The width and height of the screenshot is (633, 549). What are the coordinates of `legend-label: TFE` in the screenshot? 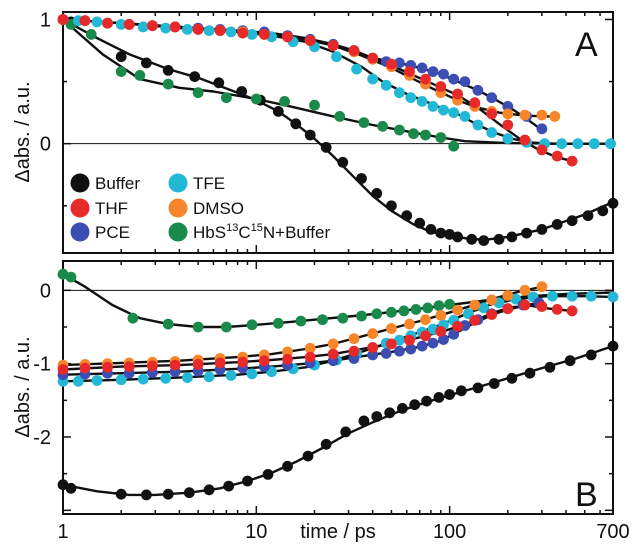 It's located at (209, 183).